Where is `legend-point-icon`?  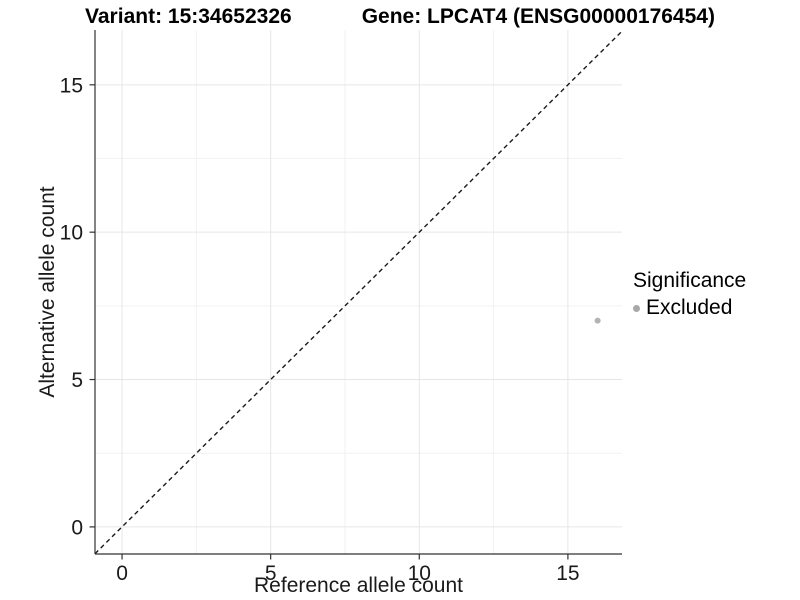 legend-point-icon is located at coordinates (636, 308).